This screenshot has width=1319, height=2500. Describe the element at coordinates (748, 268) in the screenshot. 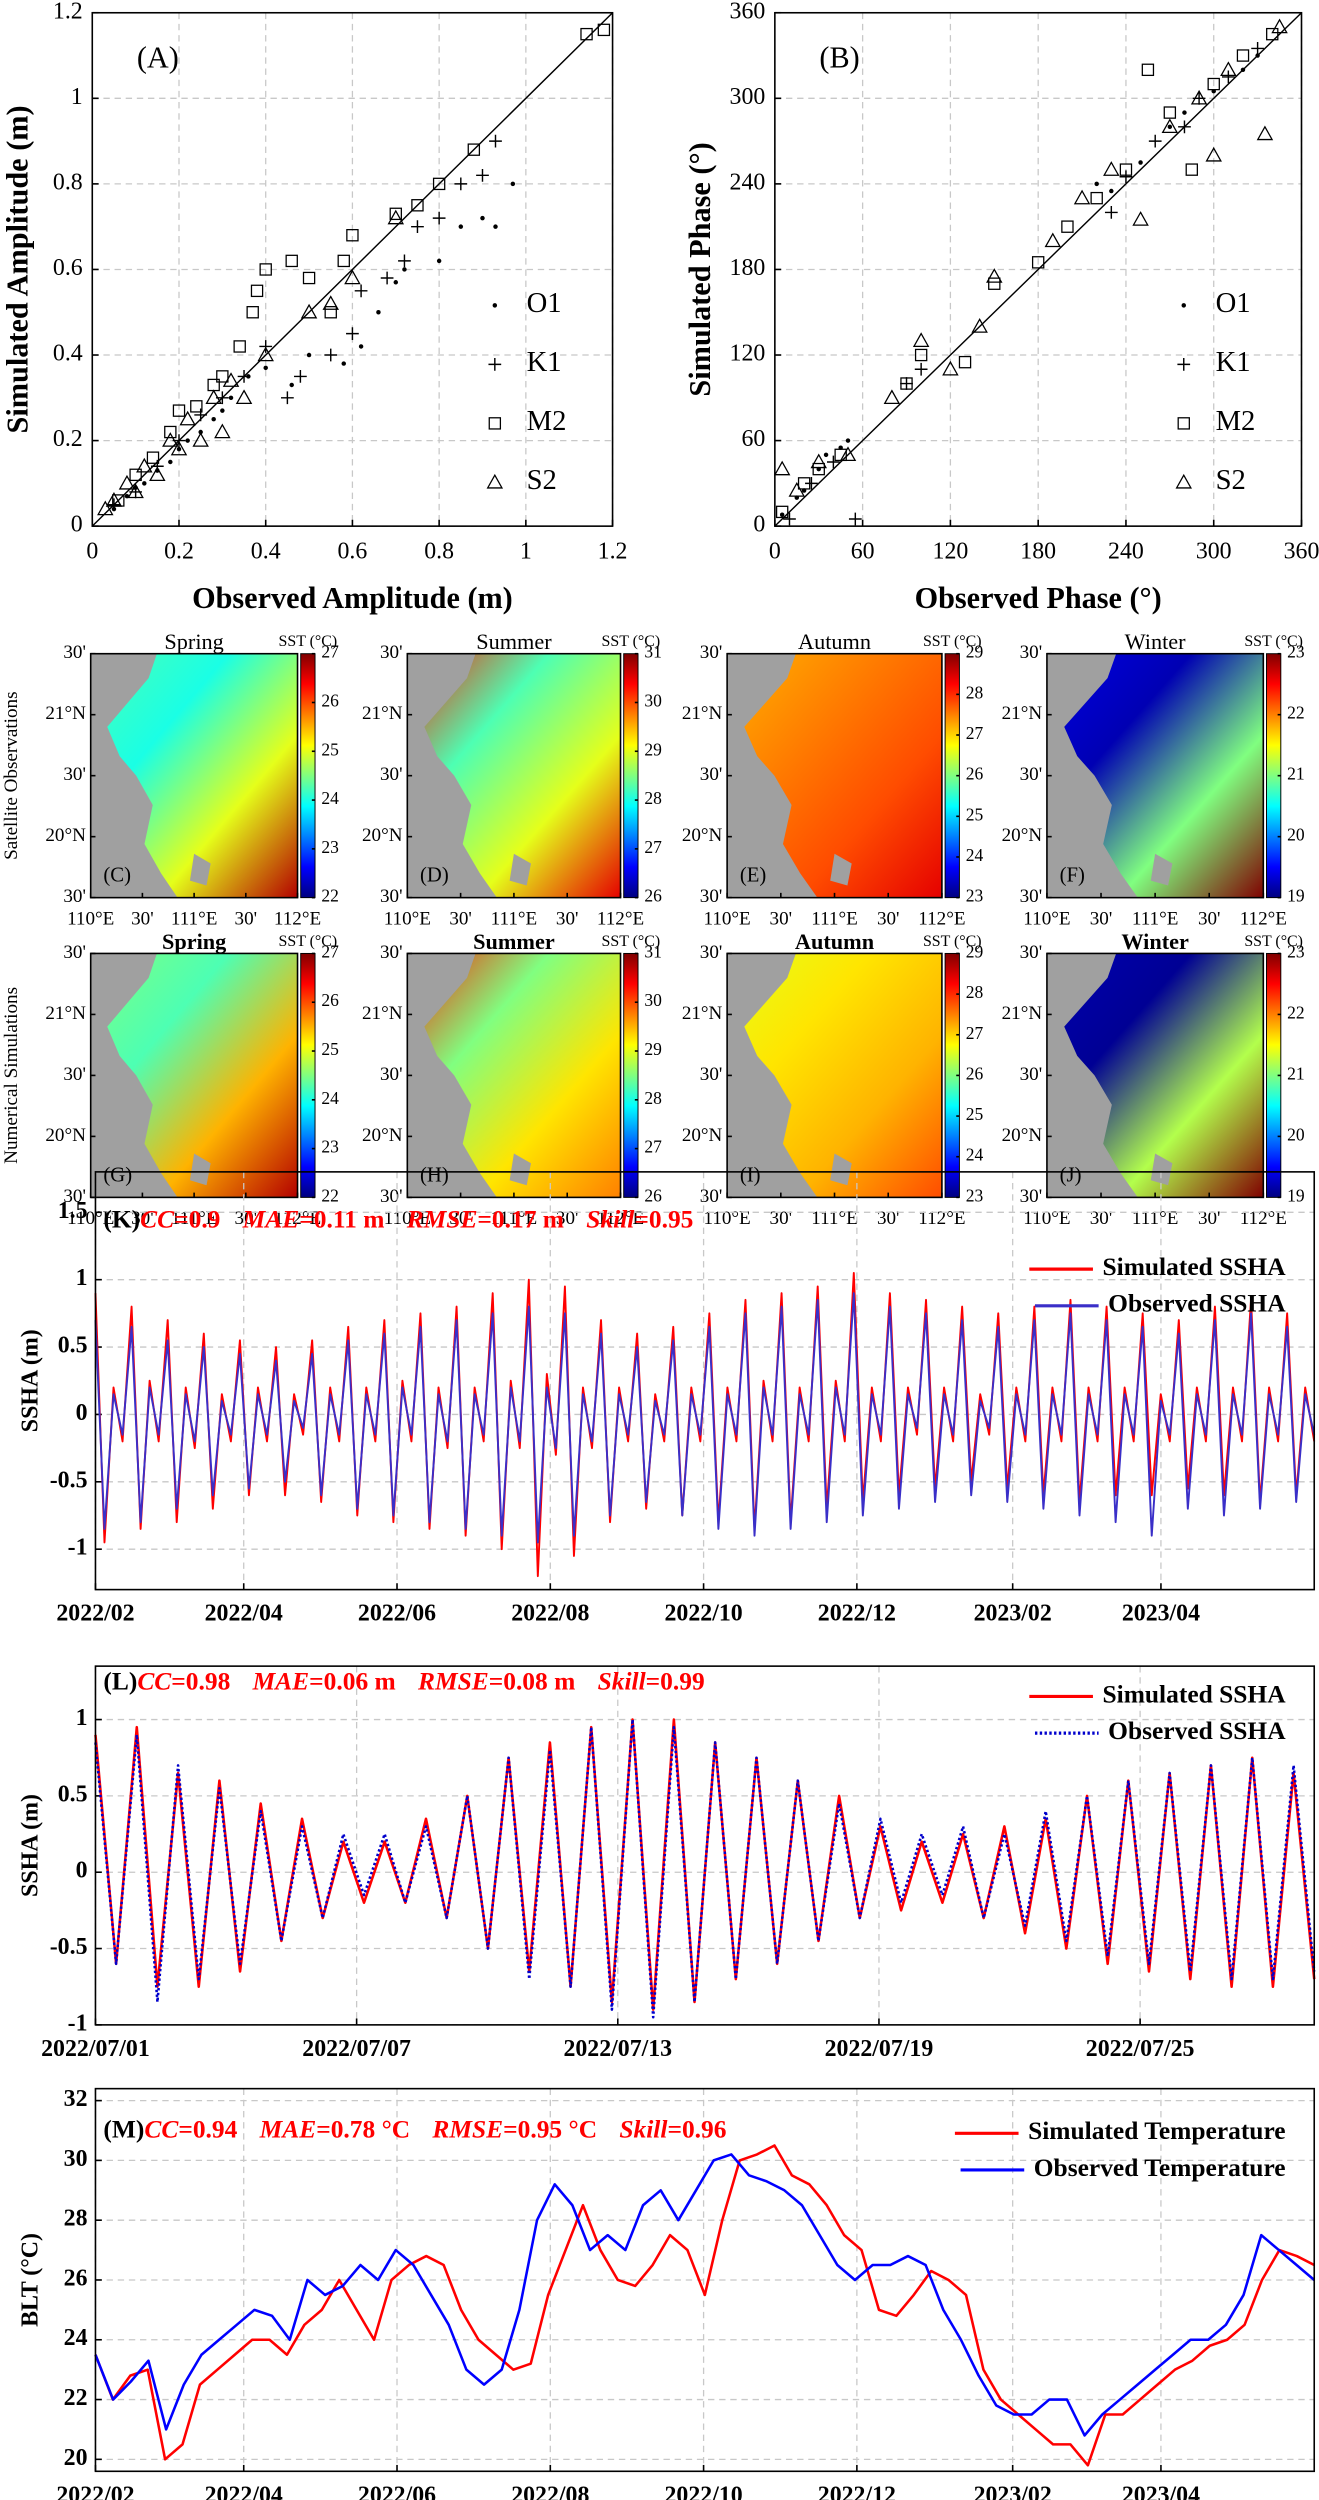

I see `y-tick-label: 180` at that location.